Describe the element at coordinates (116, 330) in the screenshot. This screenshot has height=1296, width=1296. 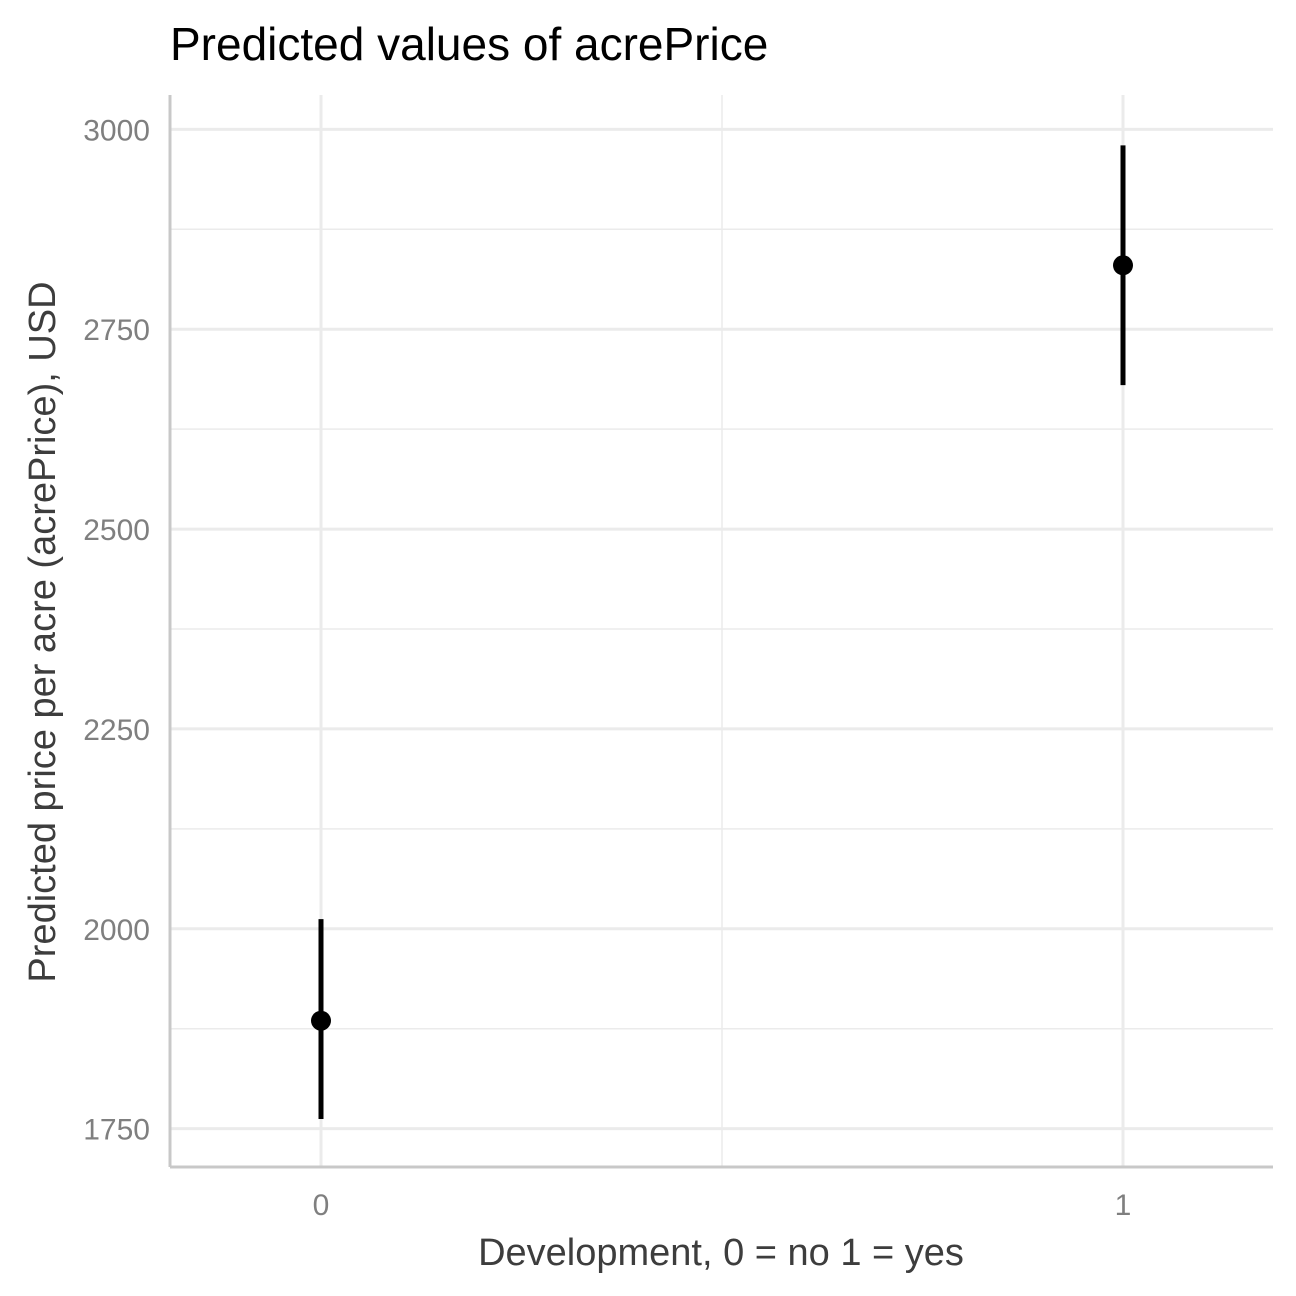
I see `y-tick-label: 2750` at that location.